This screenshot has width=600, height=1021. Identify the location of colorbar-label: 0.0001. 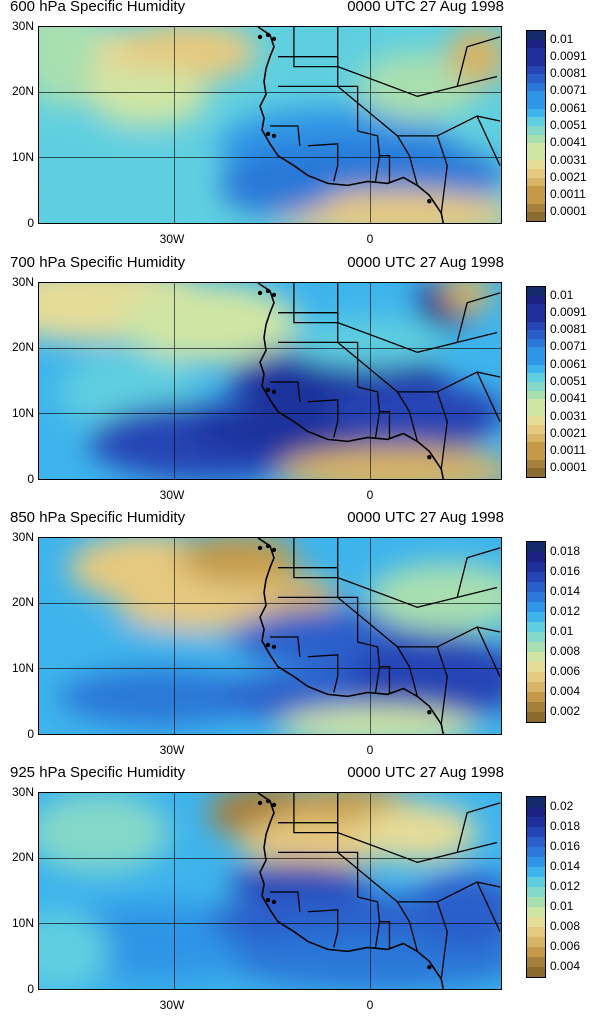
(568, 467).